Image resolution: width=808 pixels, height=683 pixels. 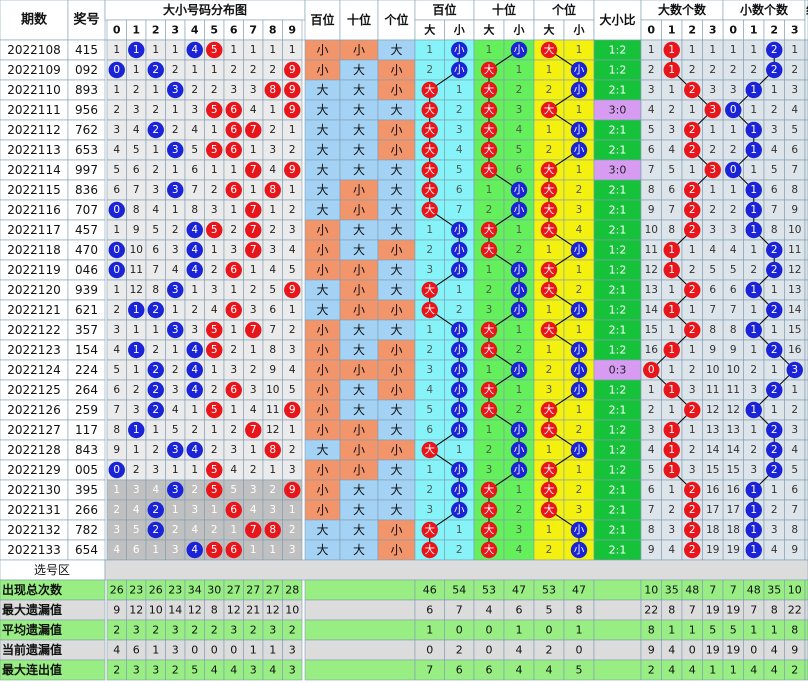 What do you see at coordinates (563, 9) in the screenshot?
I see `tu-header-label: 个位` at bounding box center [563, 9].